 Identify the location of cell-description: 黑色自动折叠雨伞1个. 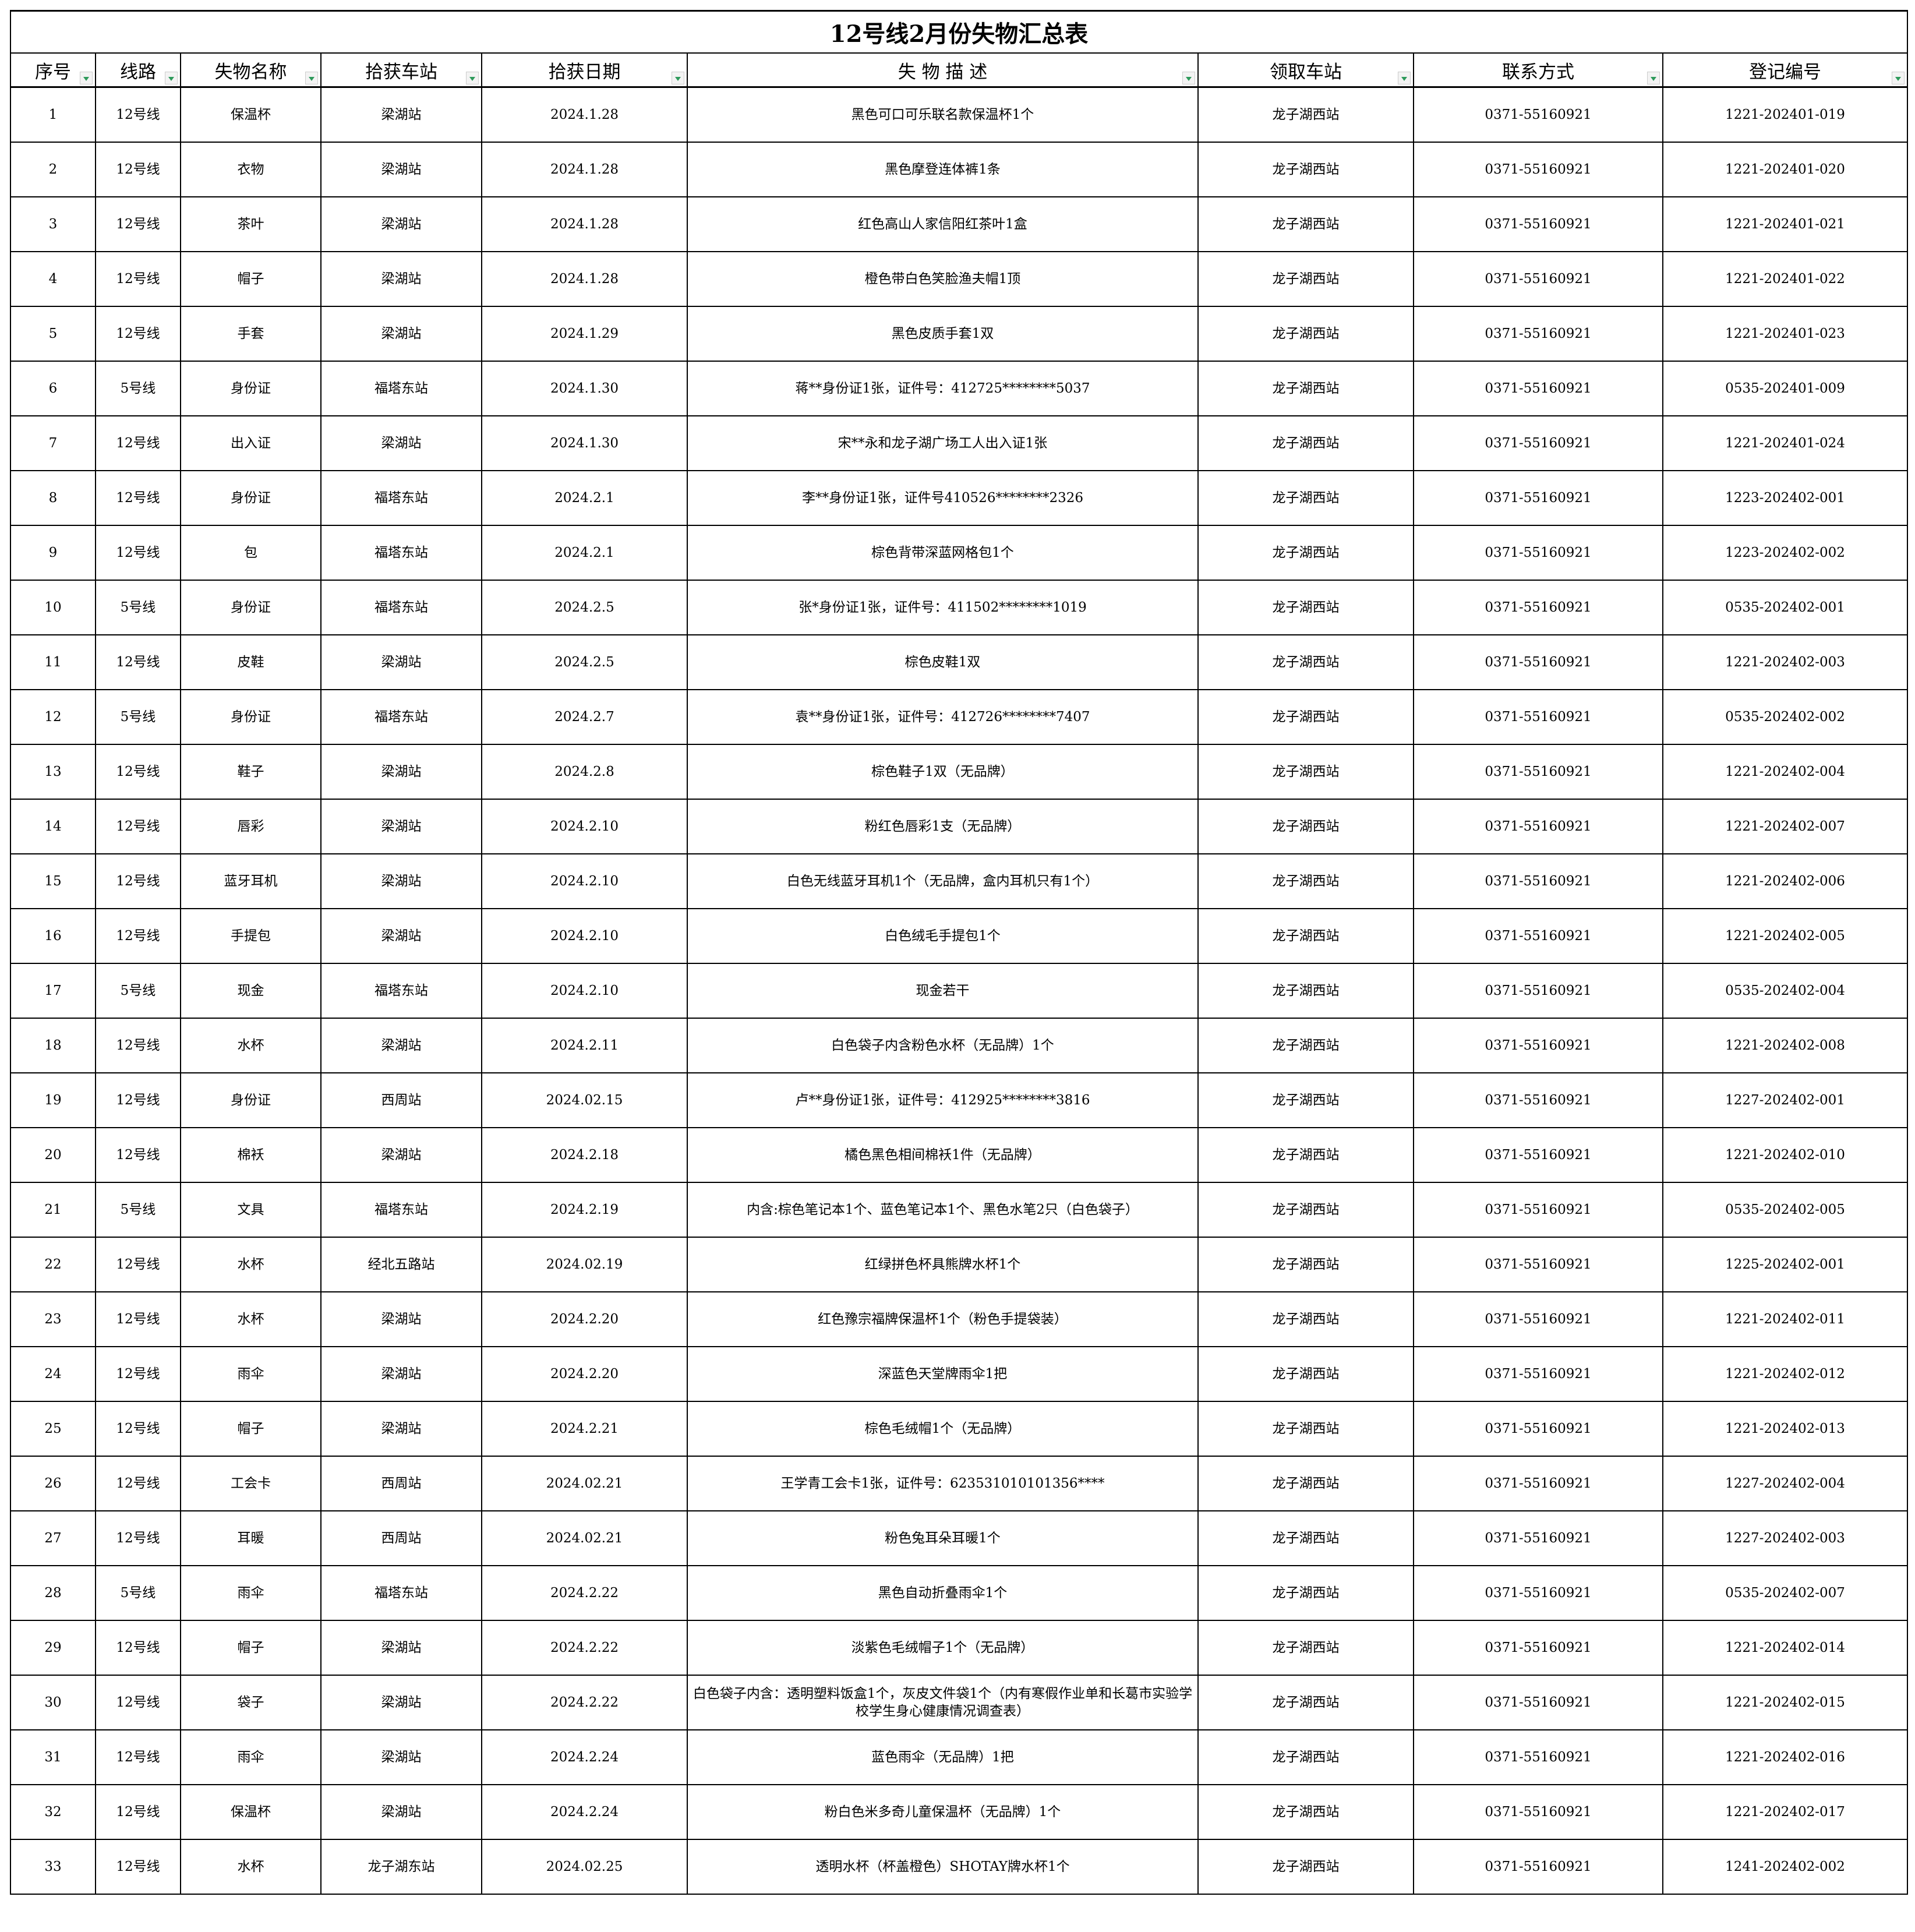
(943, 1593).